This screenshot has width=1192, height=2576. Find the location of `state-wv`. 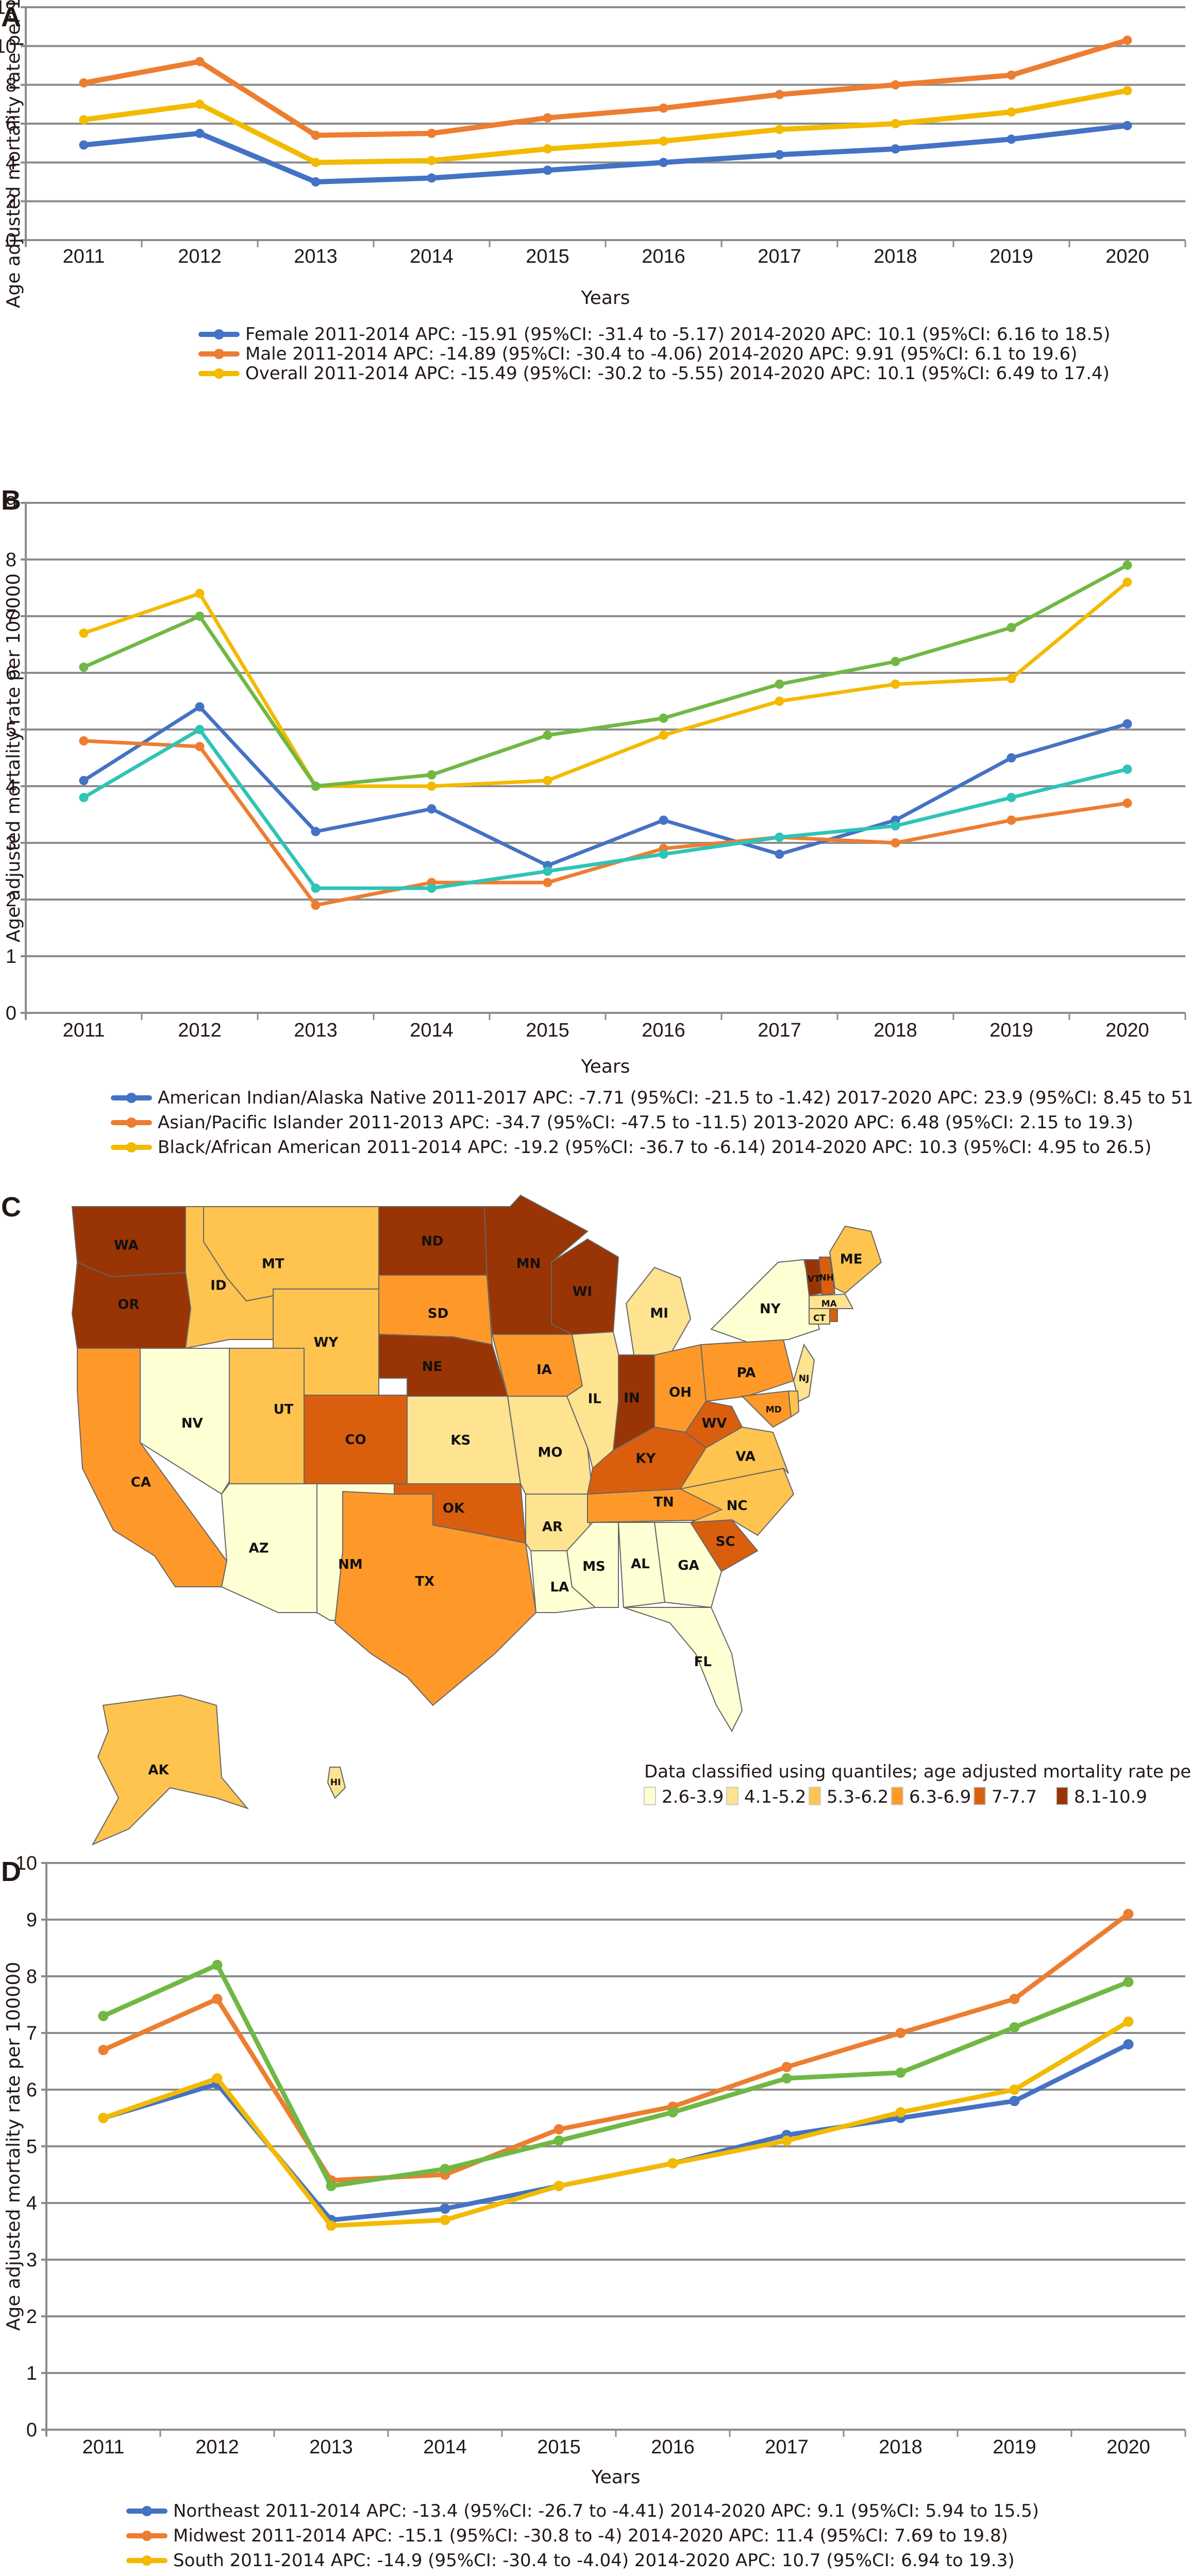

state-wv is located at coordinates (713, 1424).